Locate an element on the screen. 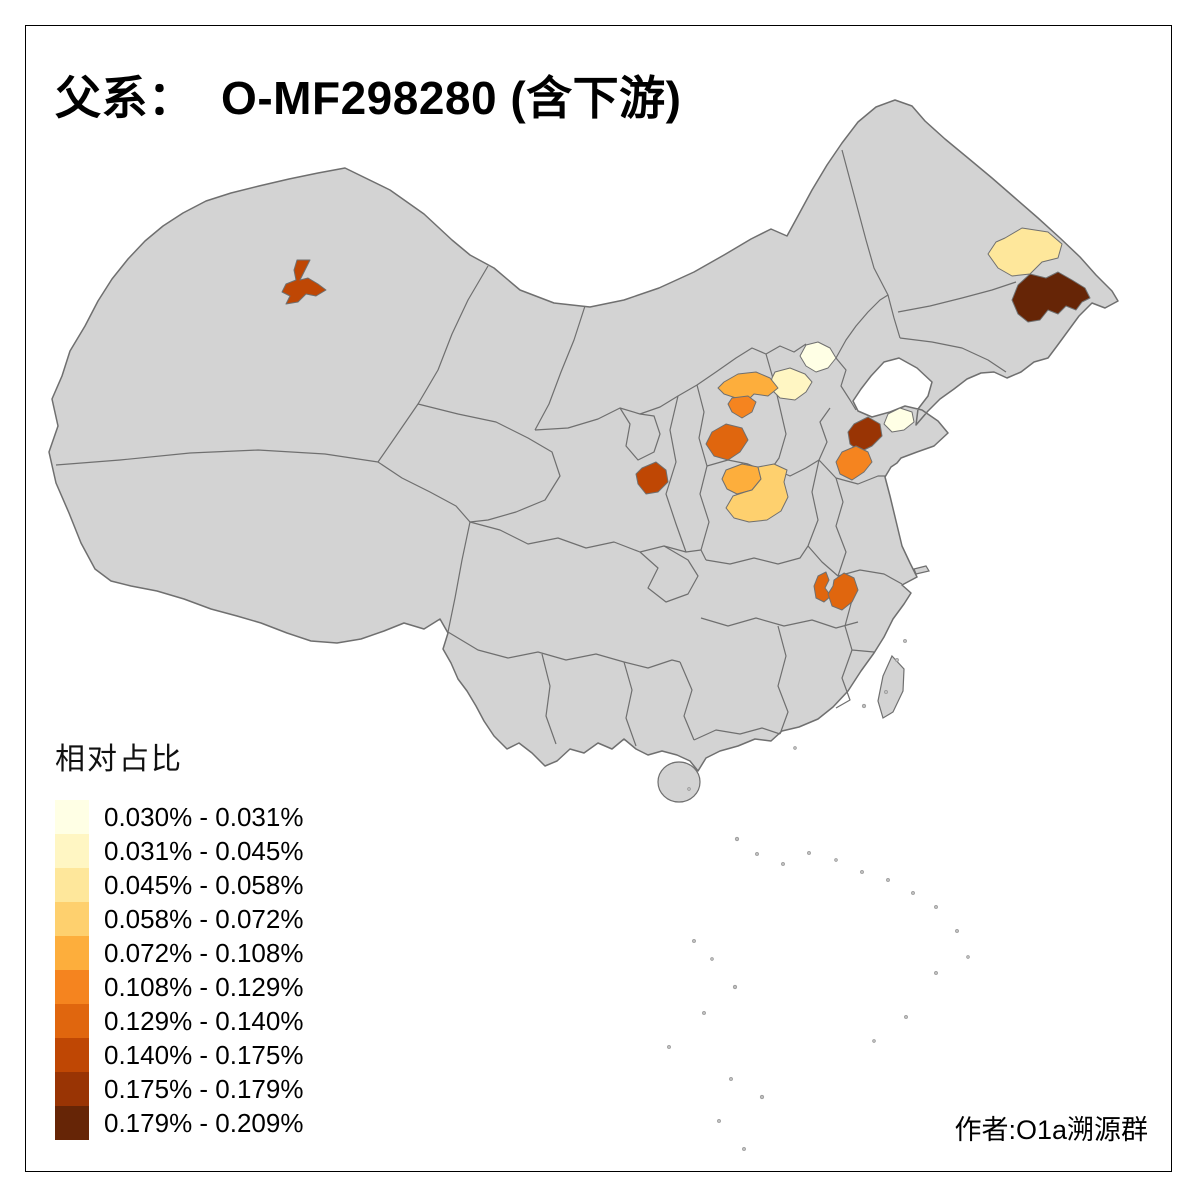  legend-title: 相对占比 is located at coordinates (119, 759).